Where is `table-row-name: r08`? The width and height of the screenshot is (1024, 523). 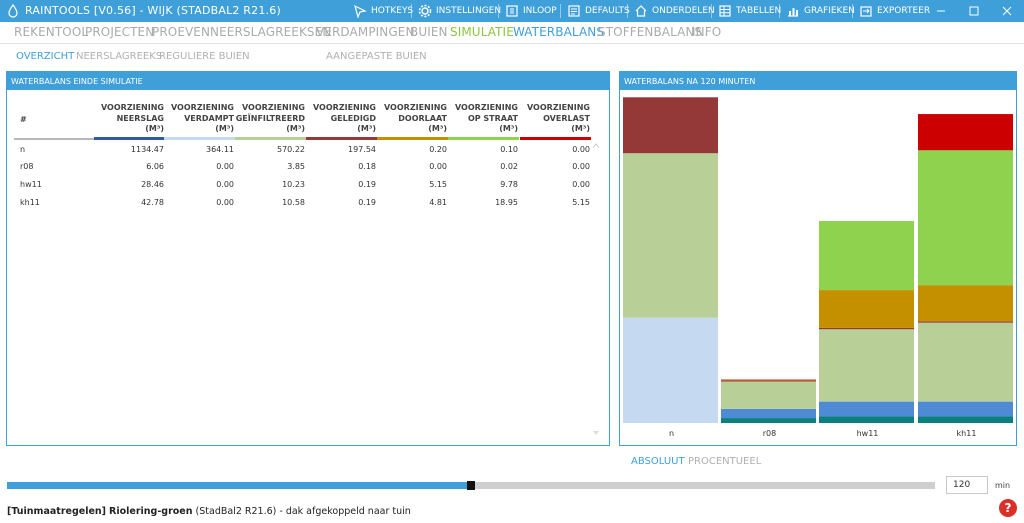 table-row-name: r08 is located at coordinates (27, 166).